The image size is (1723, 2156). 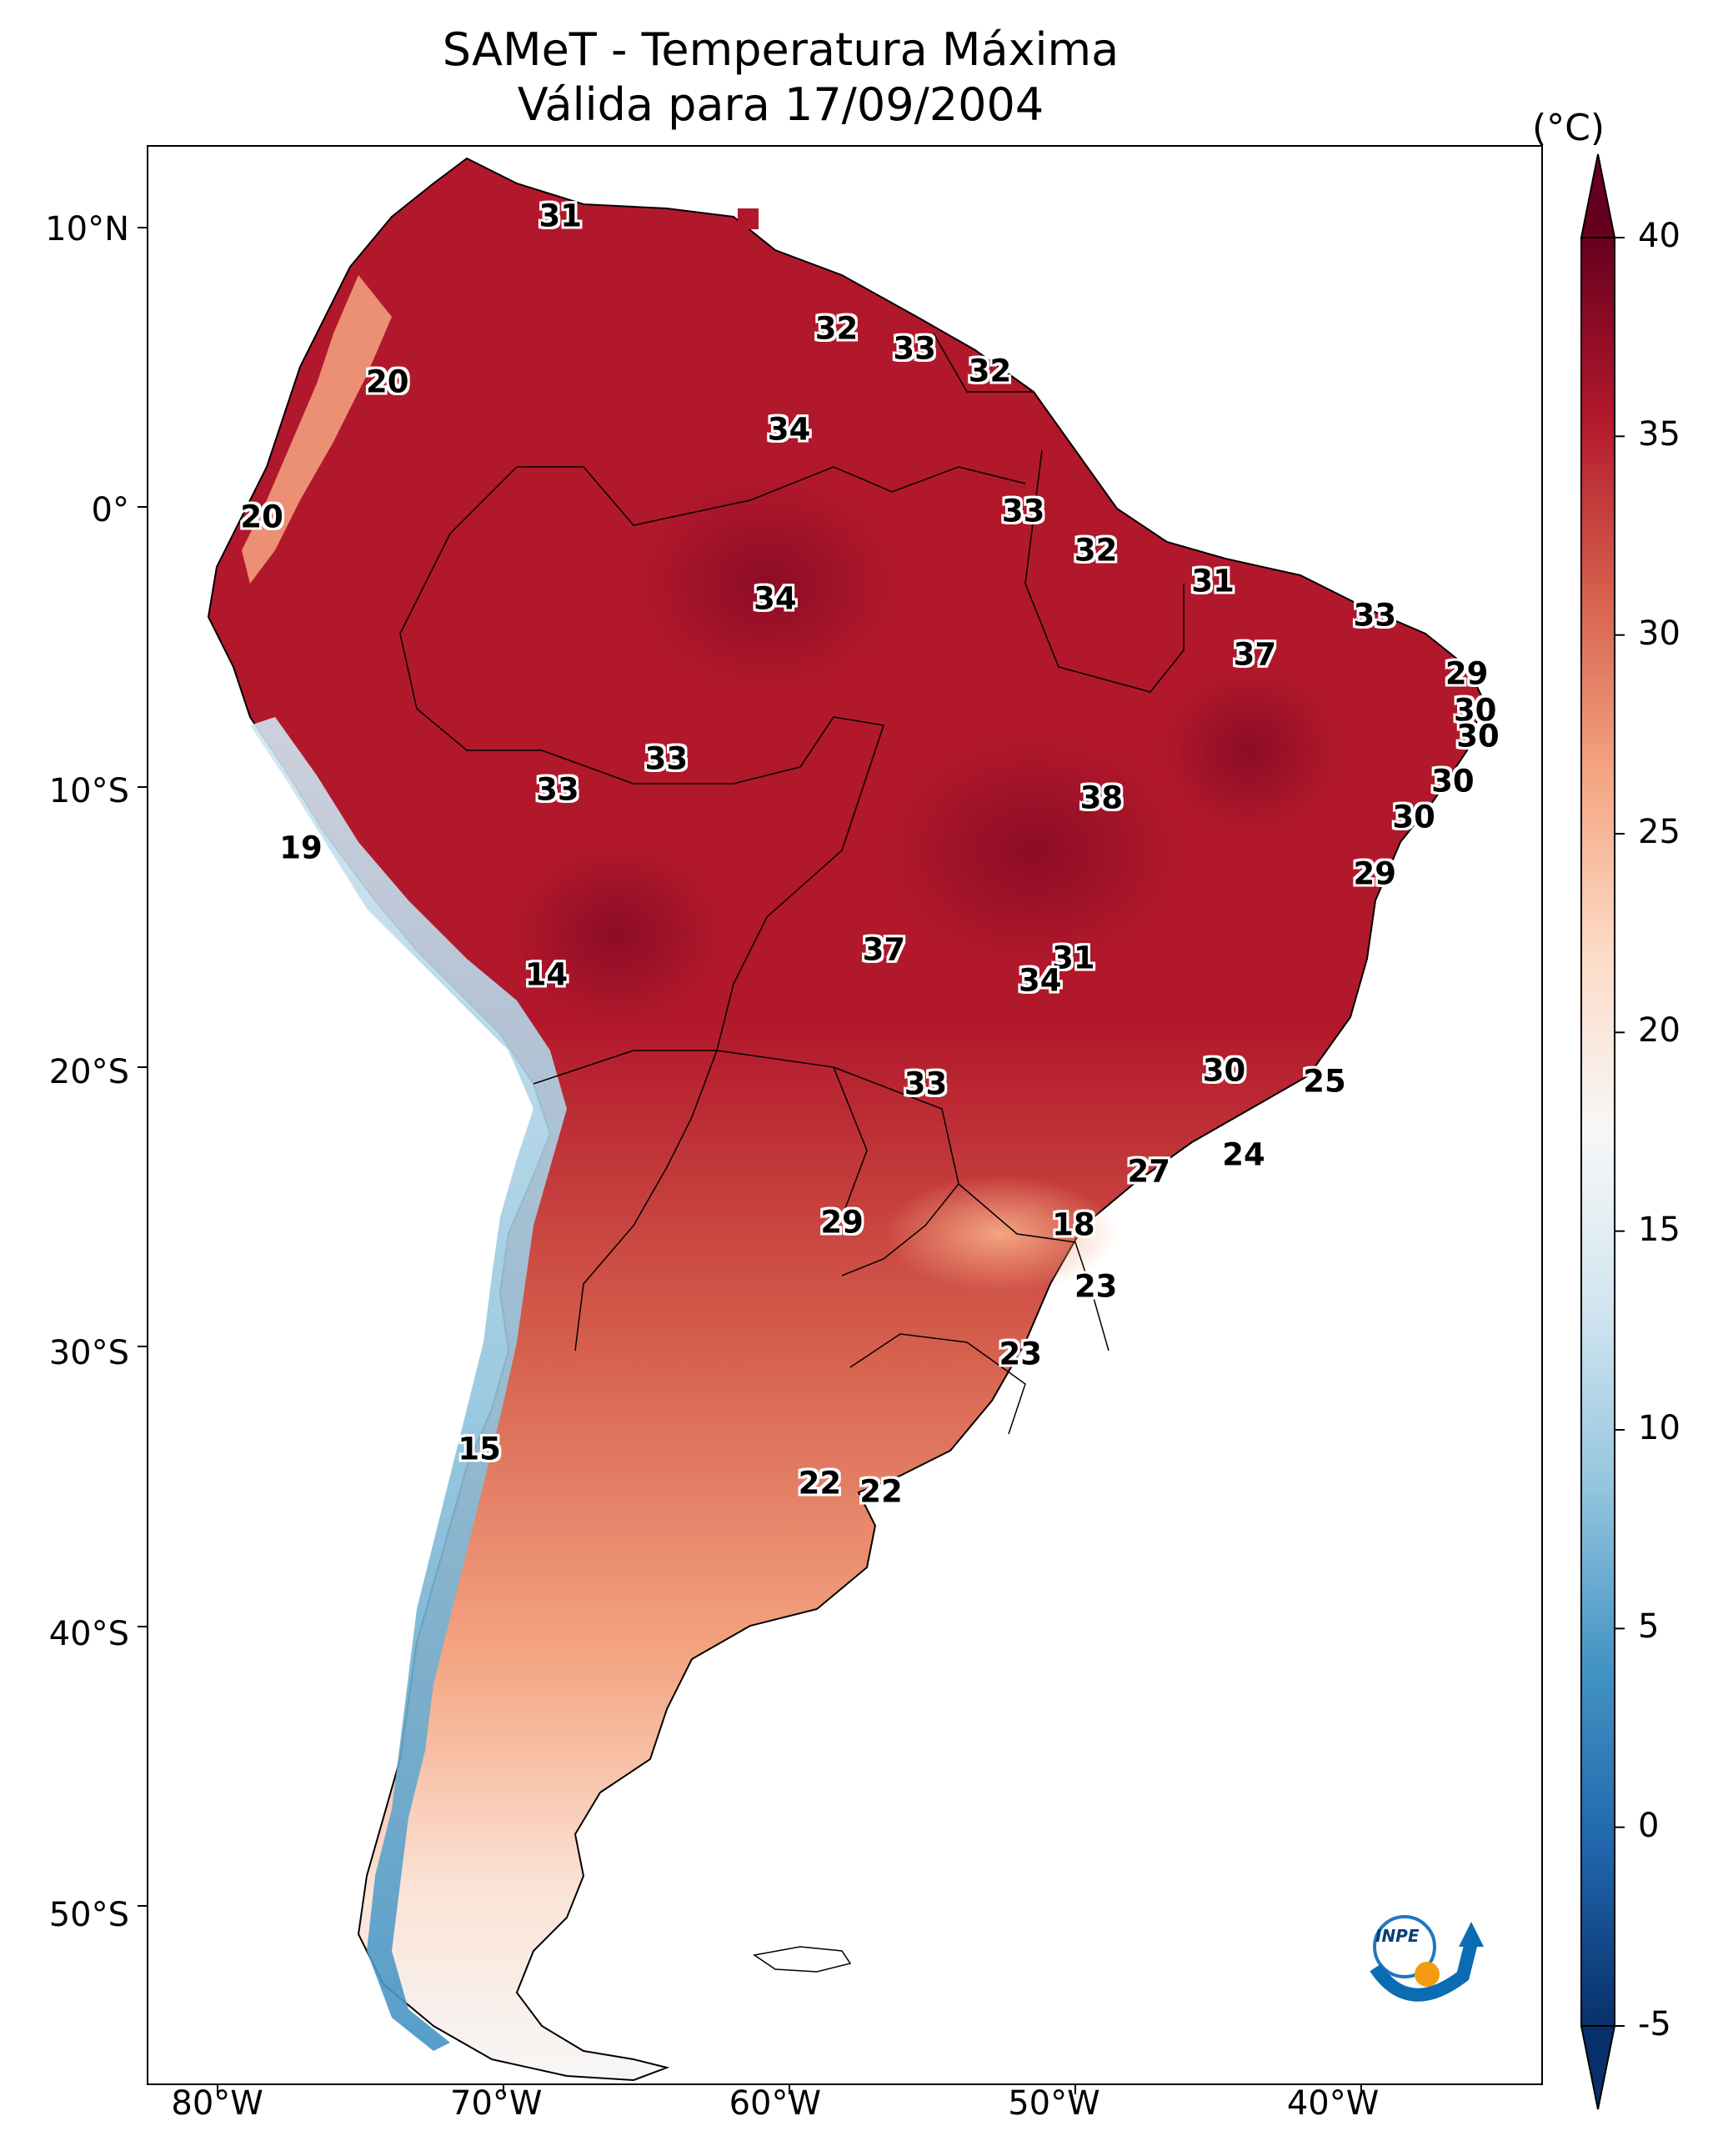 I want to click on colorbar-tick-label: 30, so click(x=1659, y=633).